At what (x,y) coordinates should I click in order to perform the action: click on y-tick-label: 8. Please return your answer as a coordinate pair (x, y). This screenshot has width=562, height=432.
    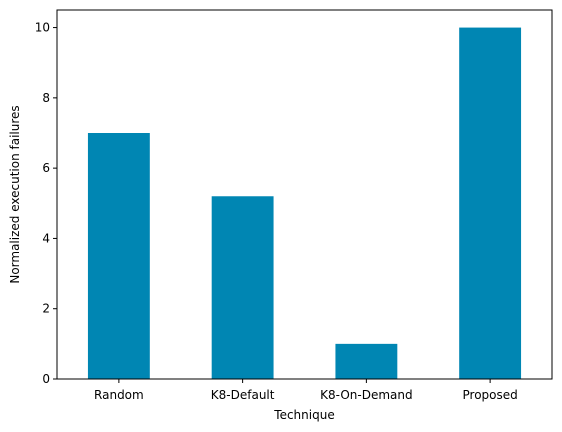
    Looking at the image, I should click on (46, 98).